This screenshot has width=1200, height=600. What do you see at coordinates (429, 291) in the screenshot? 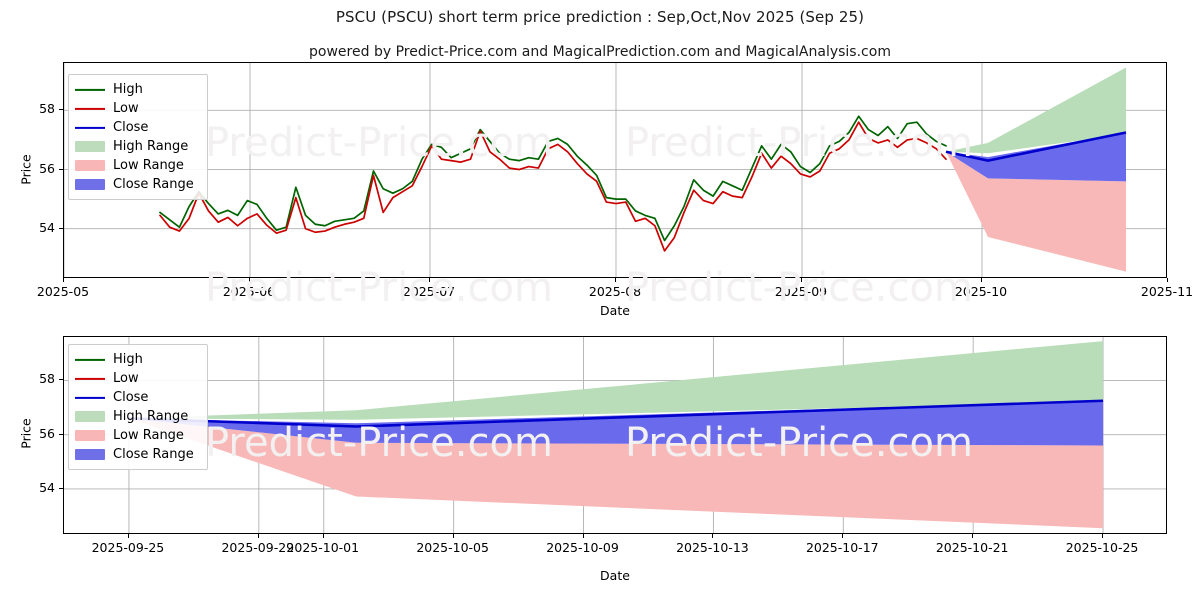
I see `x-tick-label: 2025-07` at bounding box center [429, 291].